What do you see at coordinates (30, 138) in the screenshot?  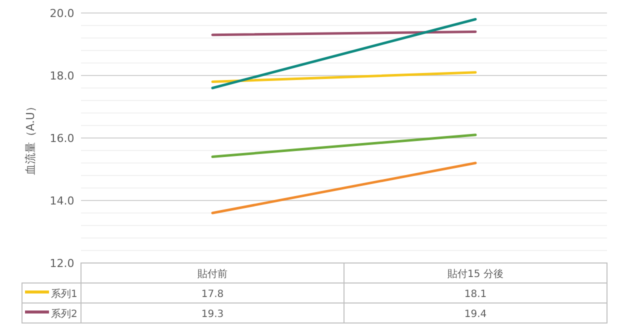 I see `y-axis-title: 血流量（A.U）` at bounding box center [30, 138].